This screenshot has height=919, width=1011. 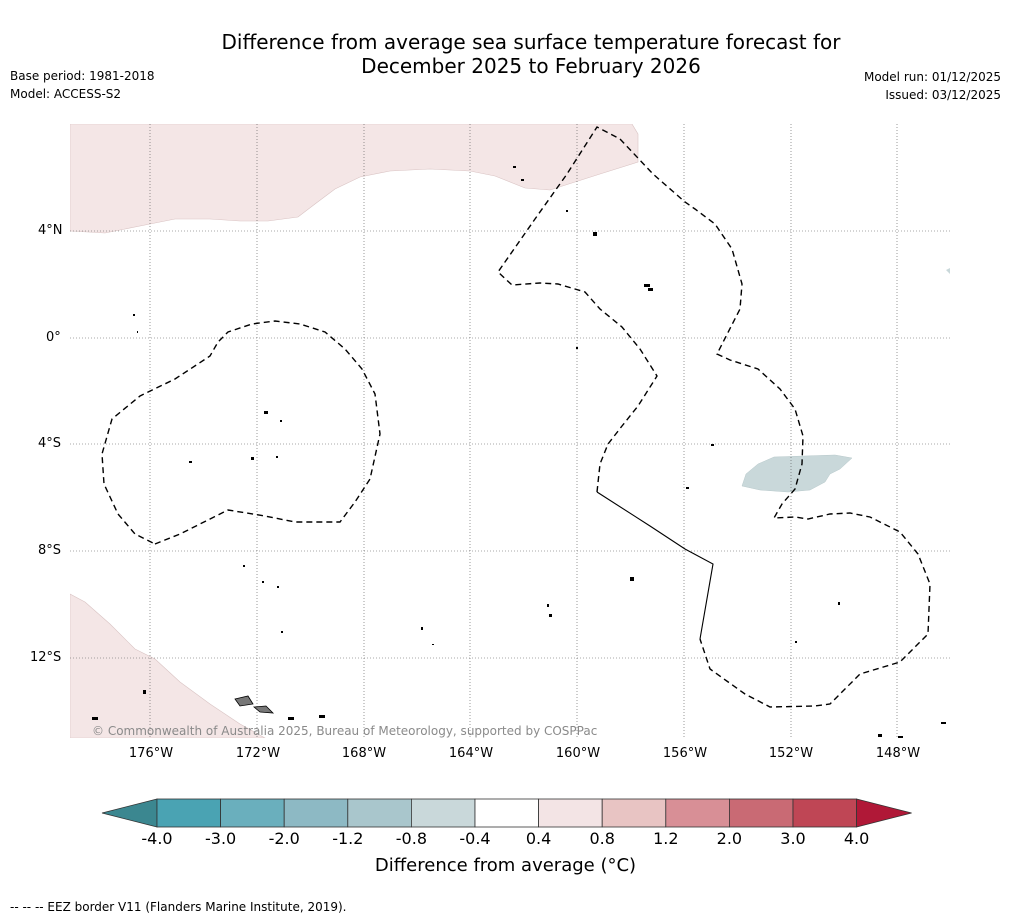 What do you see at coordinates (157, 838) in the screenshot?
I see `colorbar-tick-label: -4.0` at bounding box center [157, 838].